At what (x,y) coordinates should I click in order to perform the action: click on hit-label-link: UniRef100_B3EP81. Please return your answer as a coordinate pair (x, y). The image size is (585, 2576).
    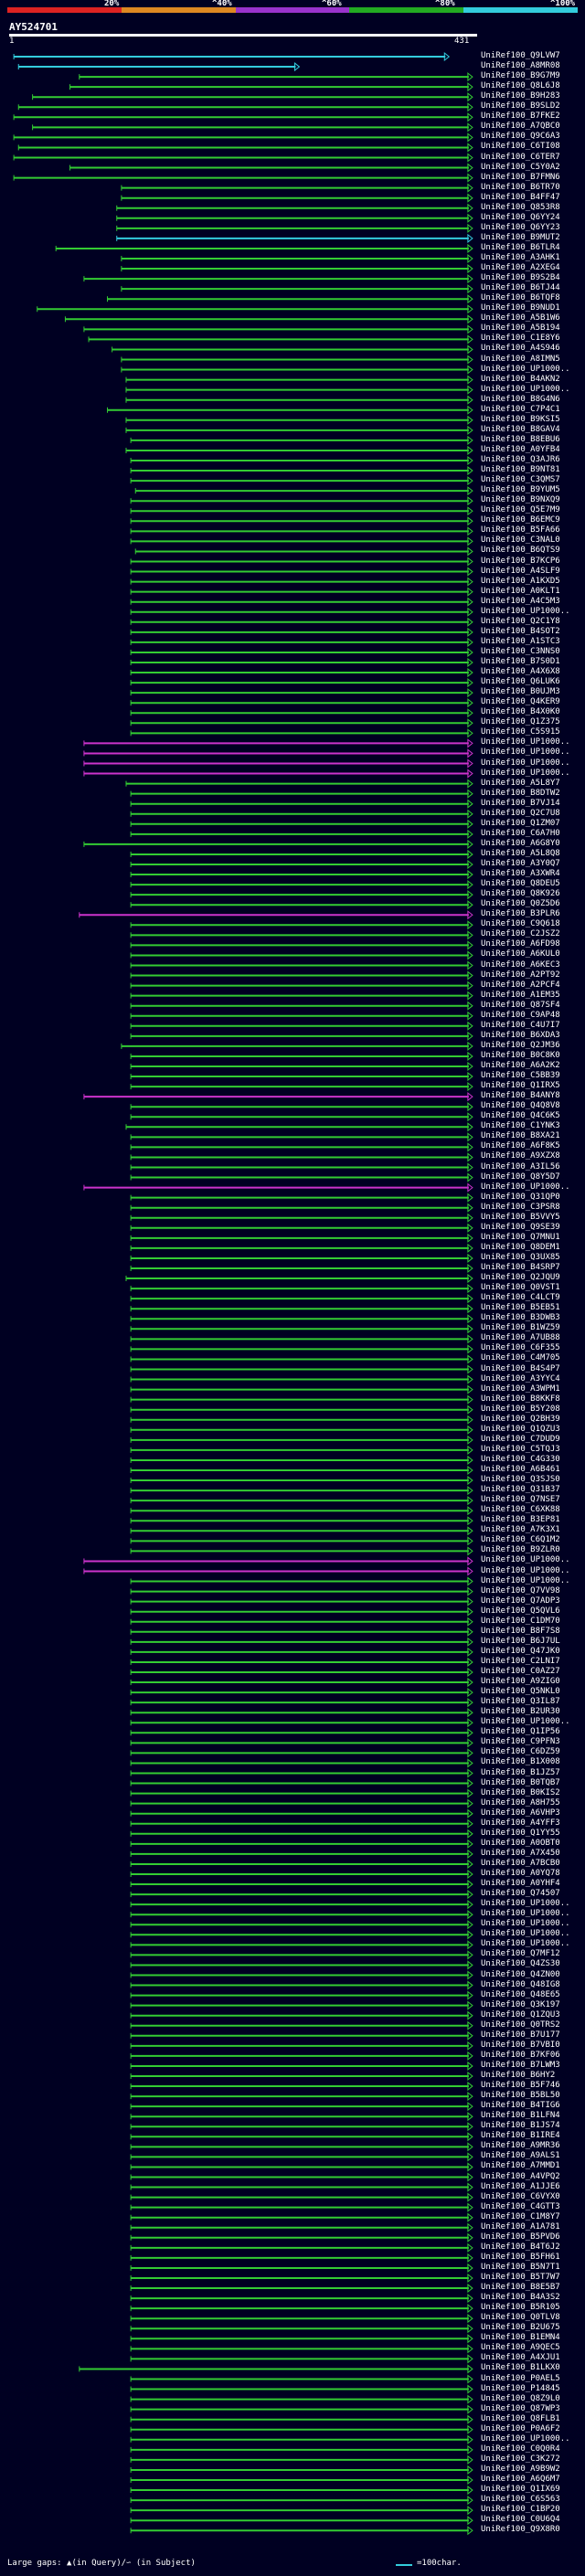
    Looking at the image, I should click on (520, 1520).